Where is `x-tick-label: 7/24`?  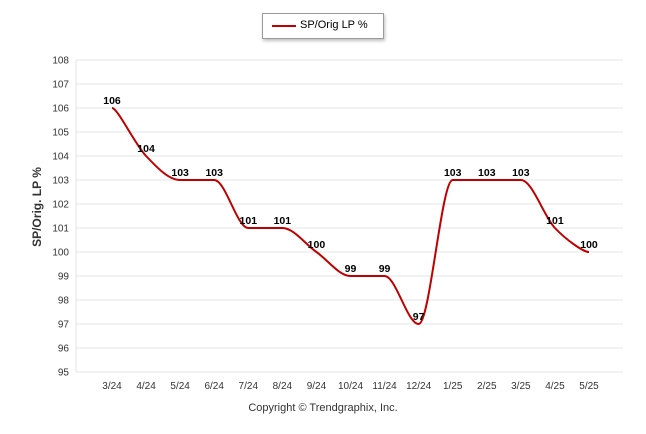
x-tick-label: 7/24 is located at coordinates (249, 386).